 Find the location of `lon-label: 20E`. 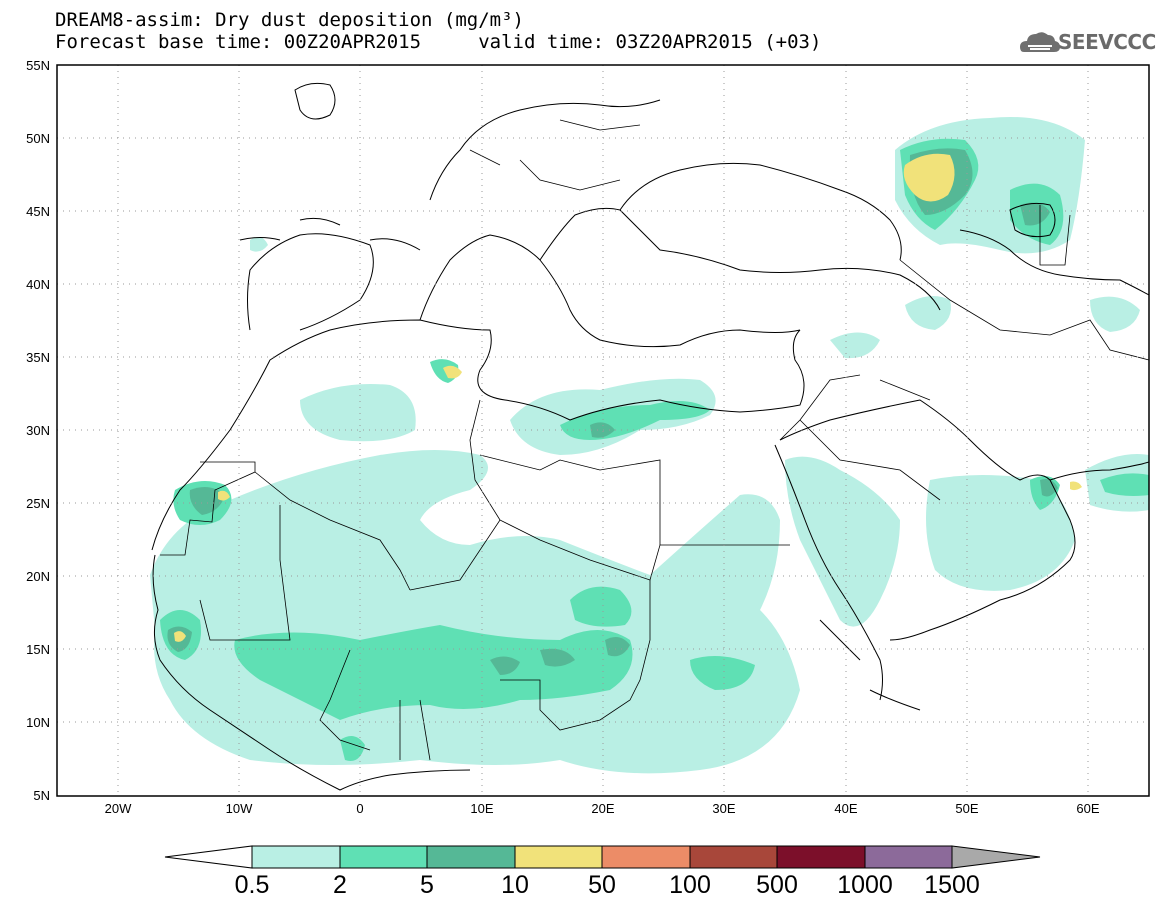

lon-label: 20E is located at coordinates (602, 808).